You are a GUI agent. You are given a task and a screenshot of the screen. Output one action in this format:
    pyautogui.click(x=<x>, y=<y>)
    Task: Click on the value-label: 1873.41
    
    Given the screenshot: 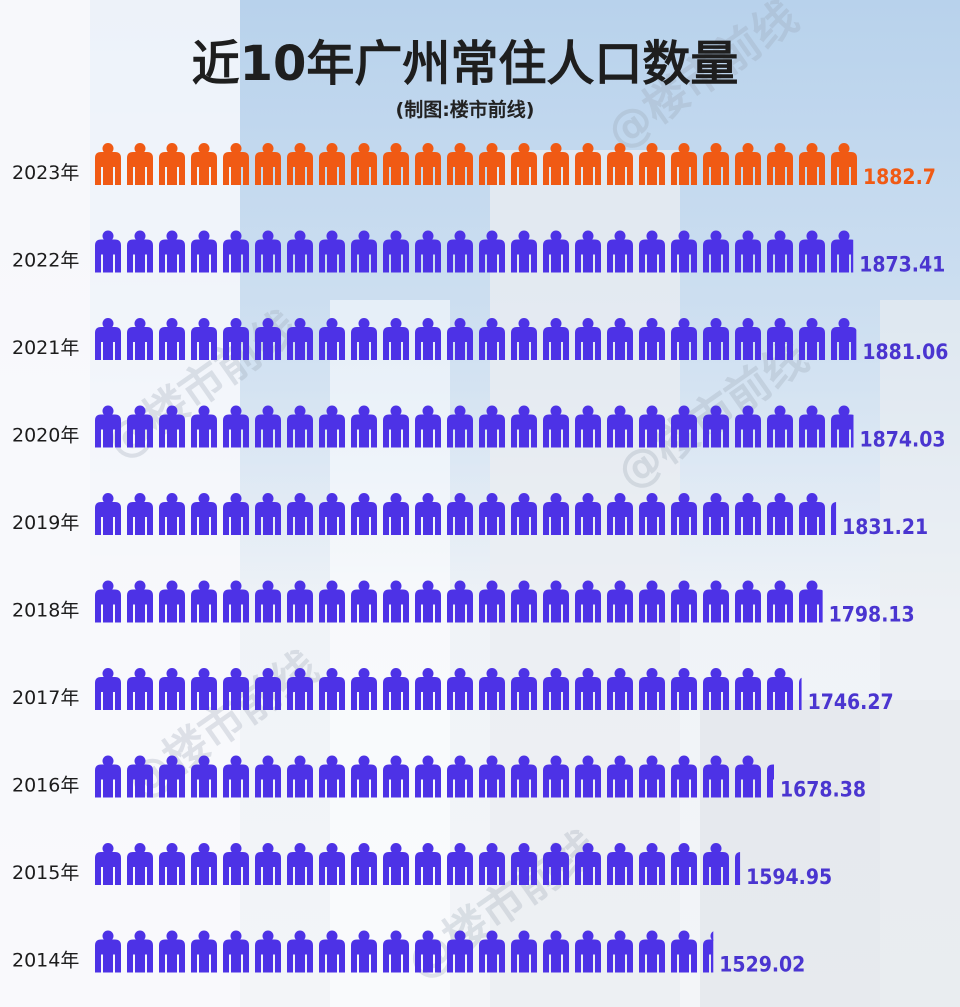 What is the action you would take?
    pyautogui.click(x=902, y=265)
    